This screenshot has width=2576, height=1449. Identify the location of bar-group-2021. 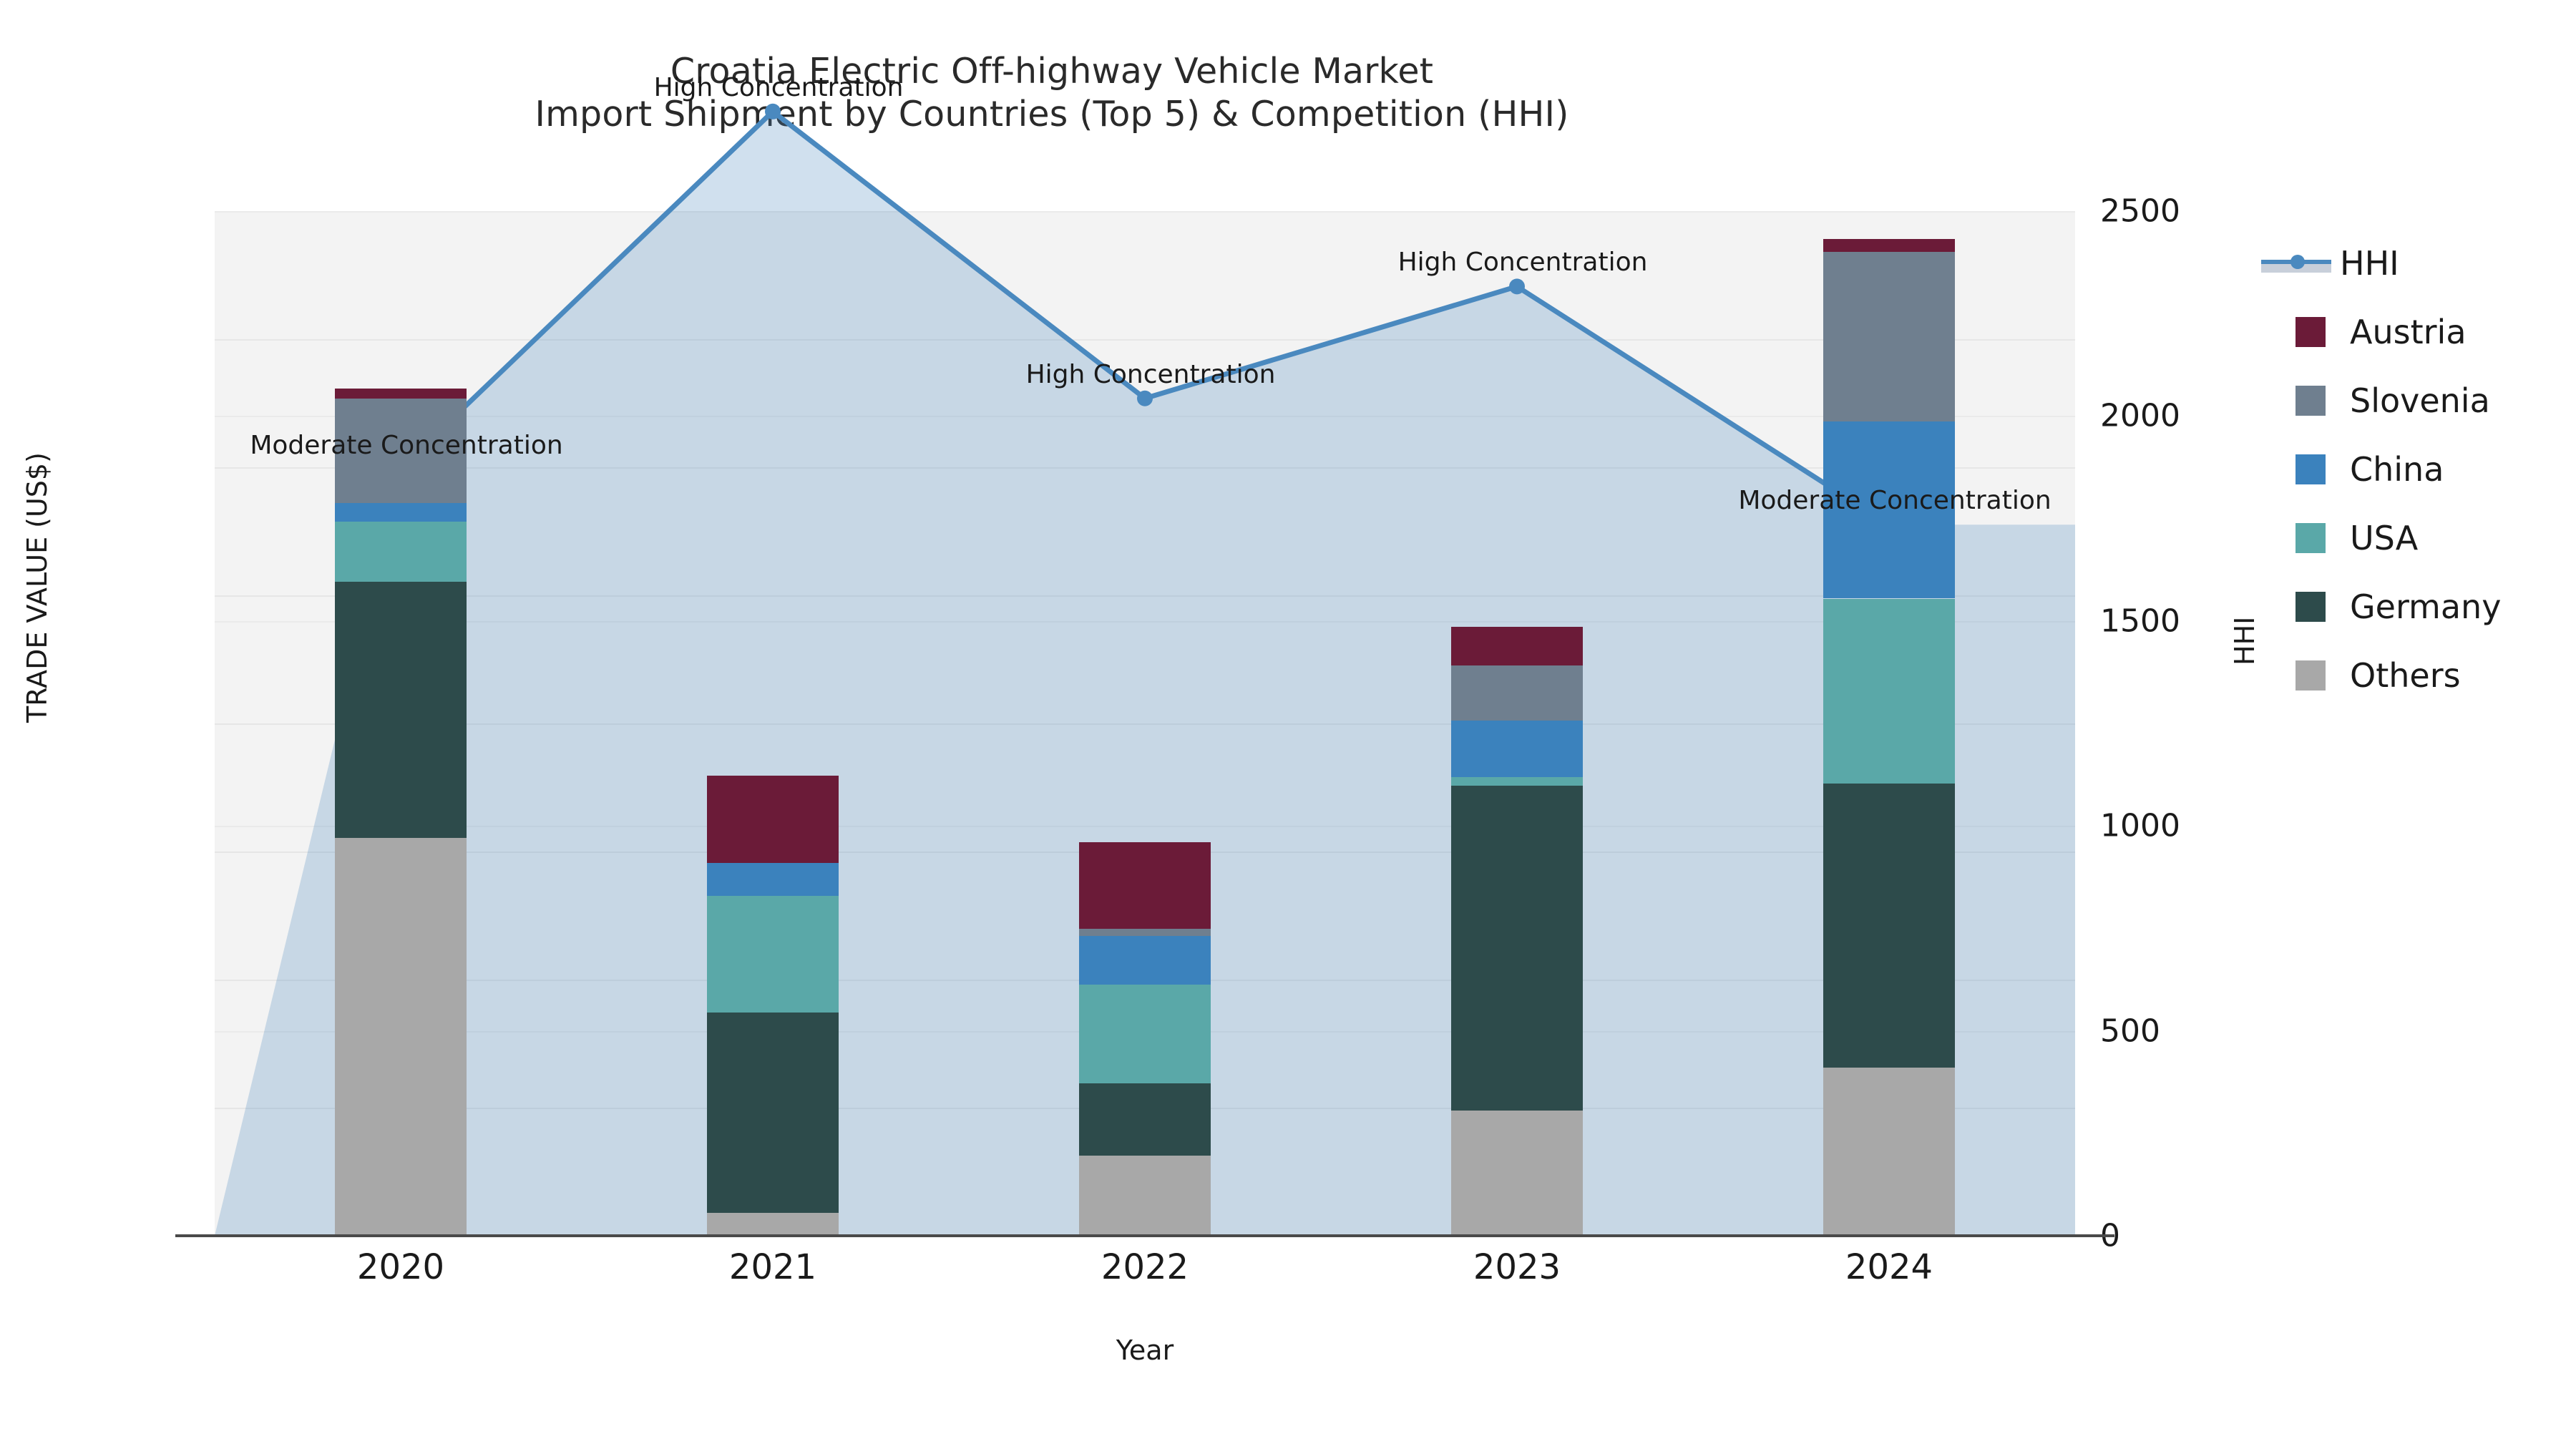
(773, 1006).